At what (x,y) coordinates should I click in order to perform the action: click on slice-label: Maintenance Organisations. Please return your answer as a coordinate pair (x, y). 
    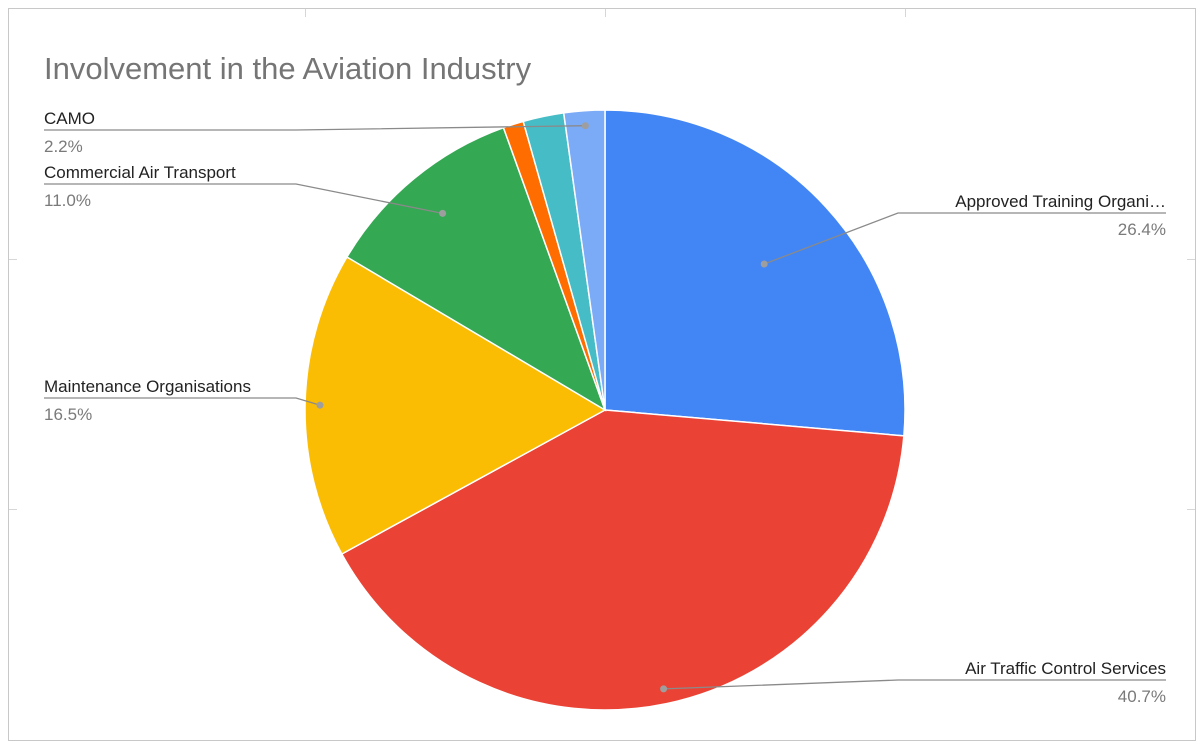
    Looking at the image, I should click on (147, 386).